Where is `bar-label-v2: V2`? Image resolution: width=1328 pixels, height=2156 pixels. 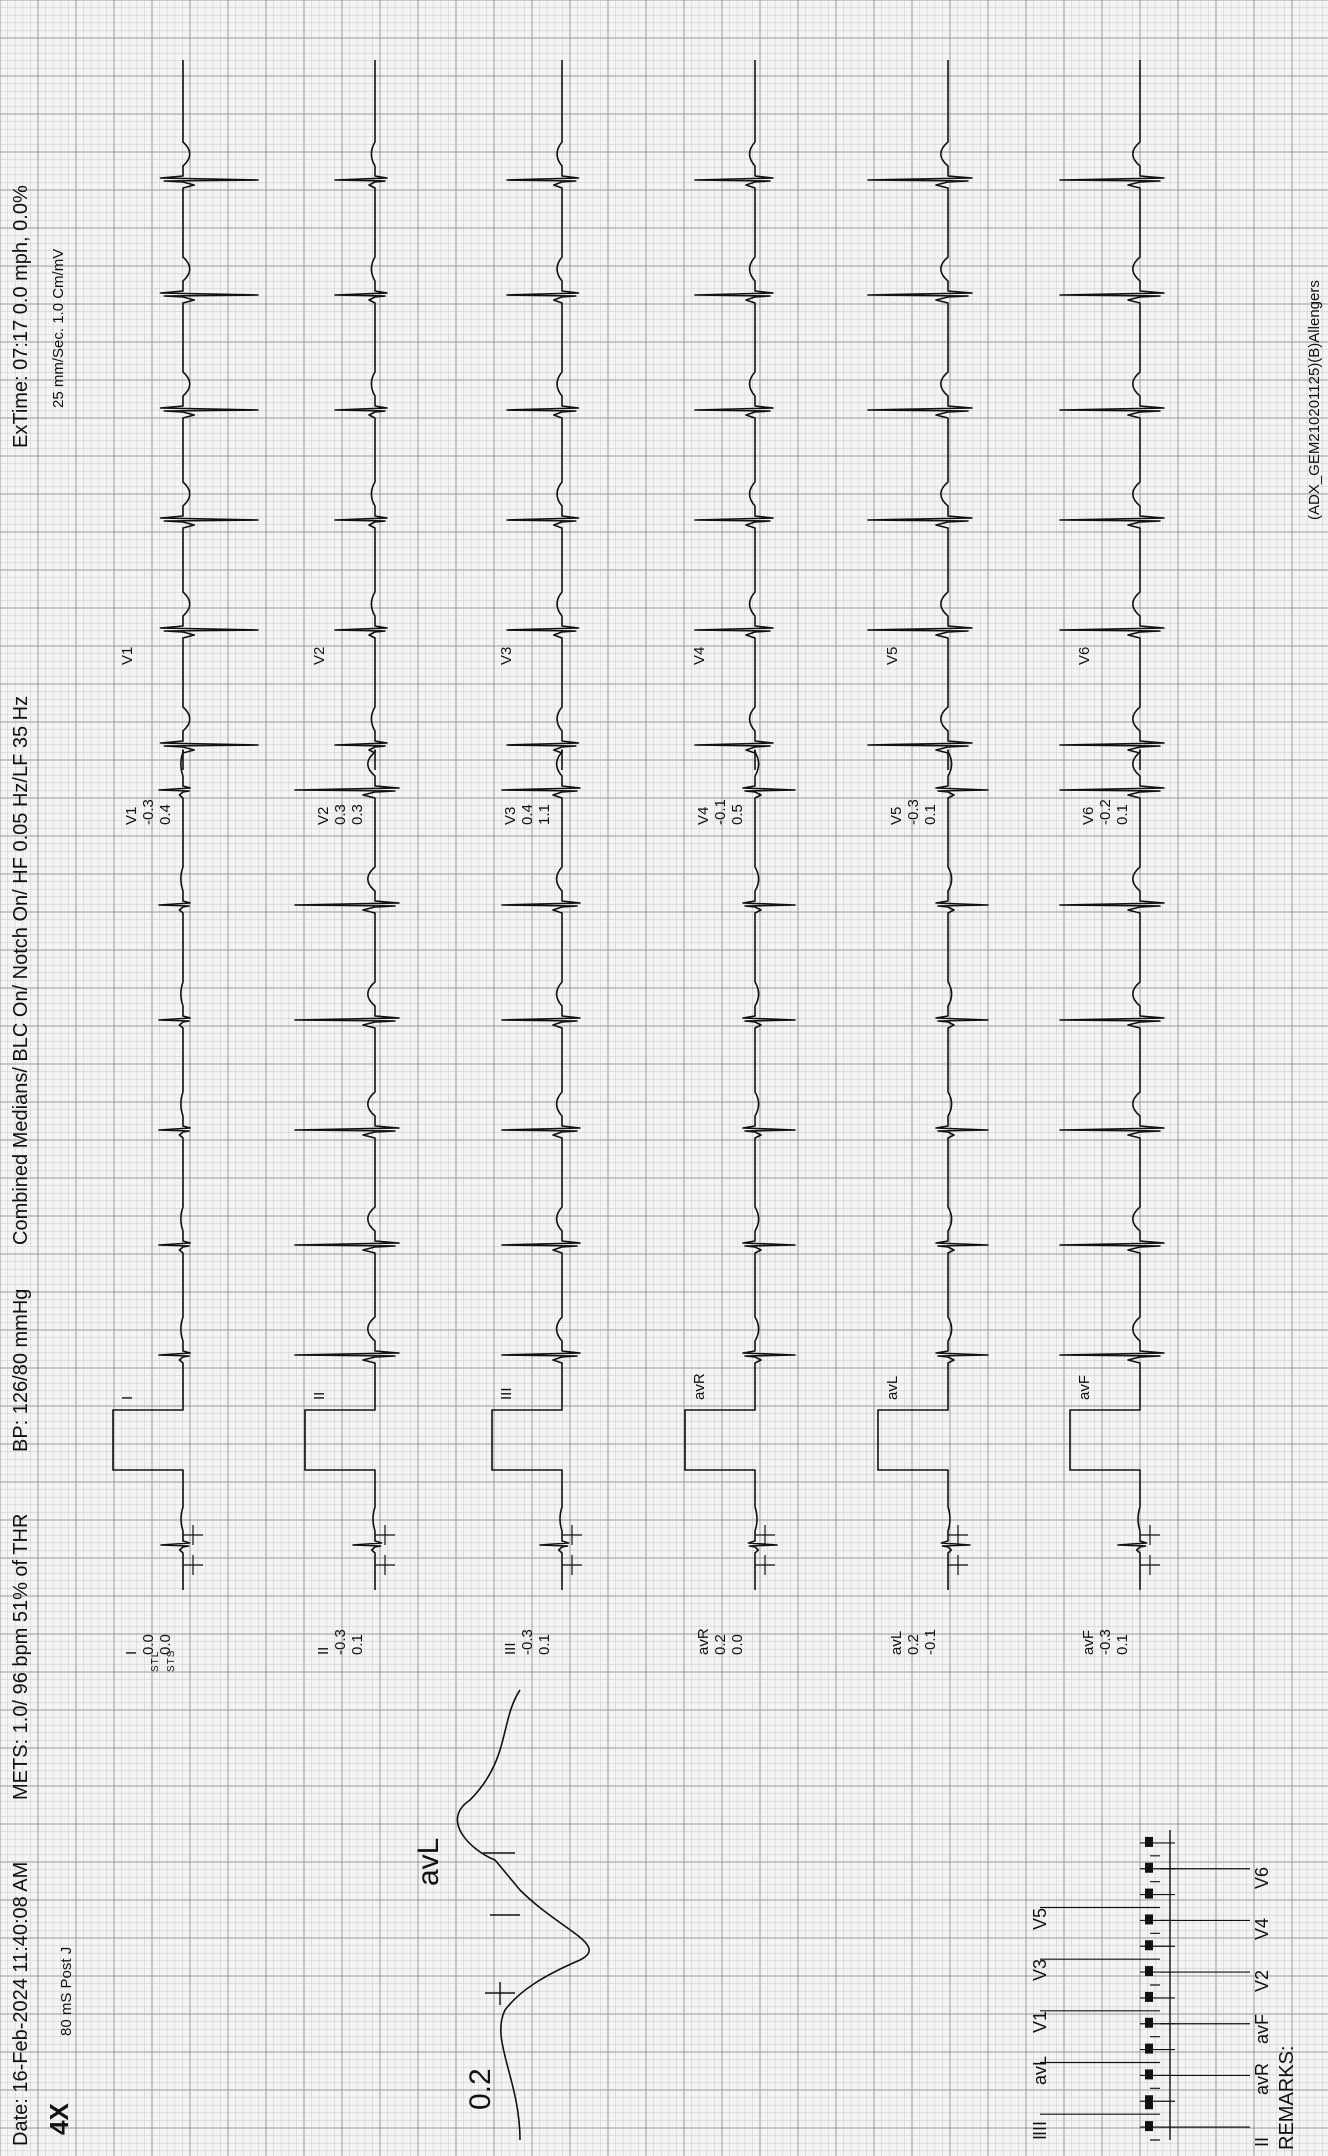 bar-label-v2: V2 is located at coordinates (1262, 1981).